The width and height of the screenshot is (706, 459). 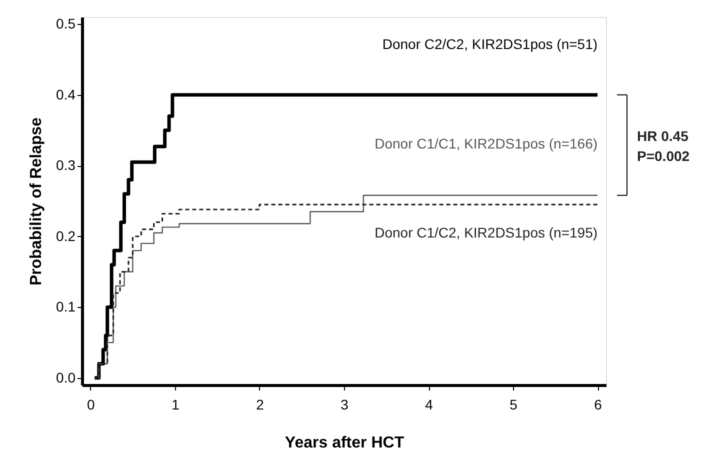 I want to click on x-tick-label: 5, so click(x=514, y=404).